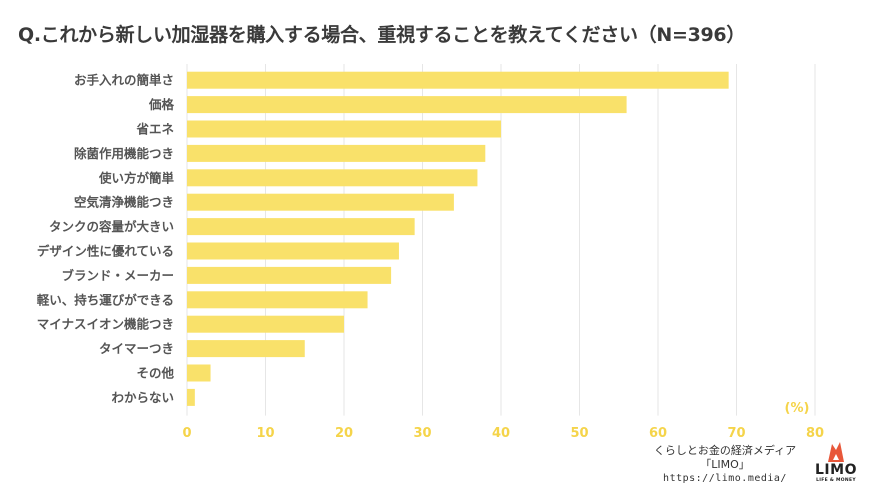 This screenshot has width=870, height=489. I want to click on category-label: 除菌作用機能つき, so click(124, 153).